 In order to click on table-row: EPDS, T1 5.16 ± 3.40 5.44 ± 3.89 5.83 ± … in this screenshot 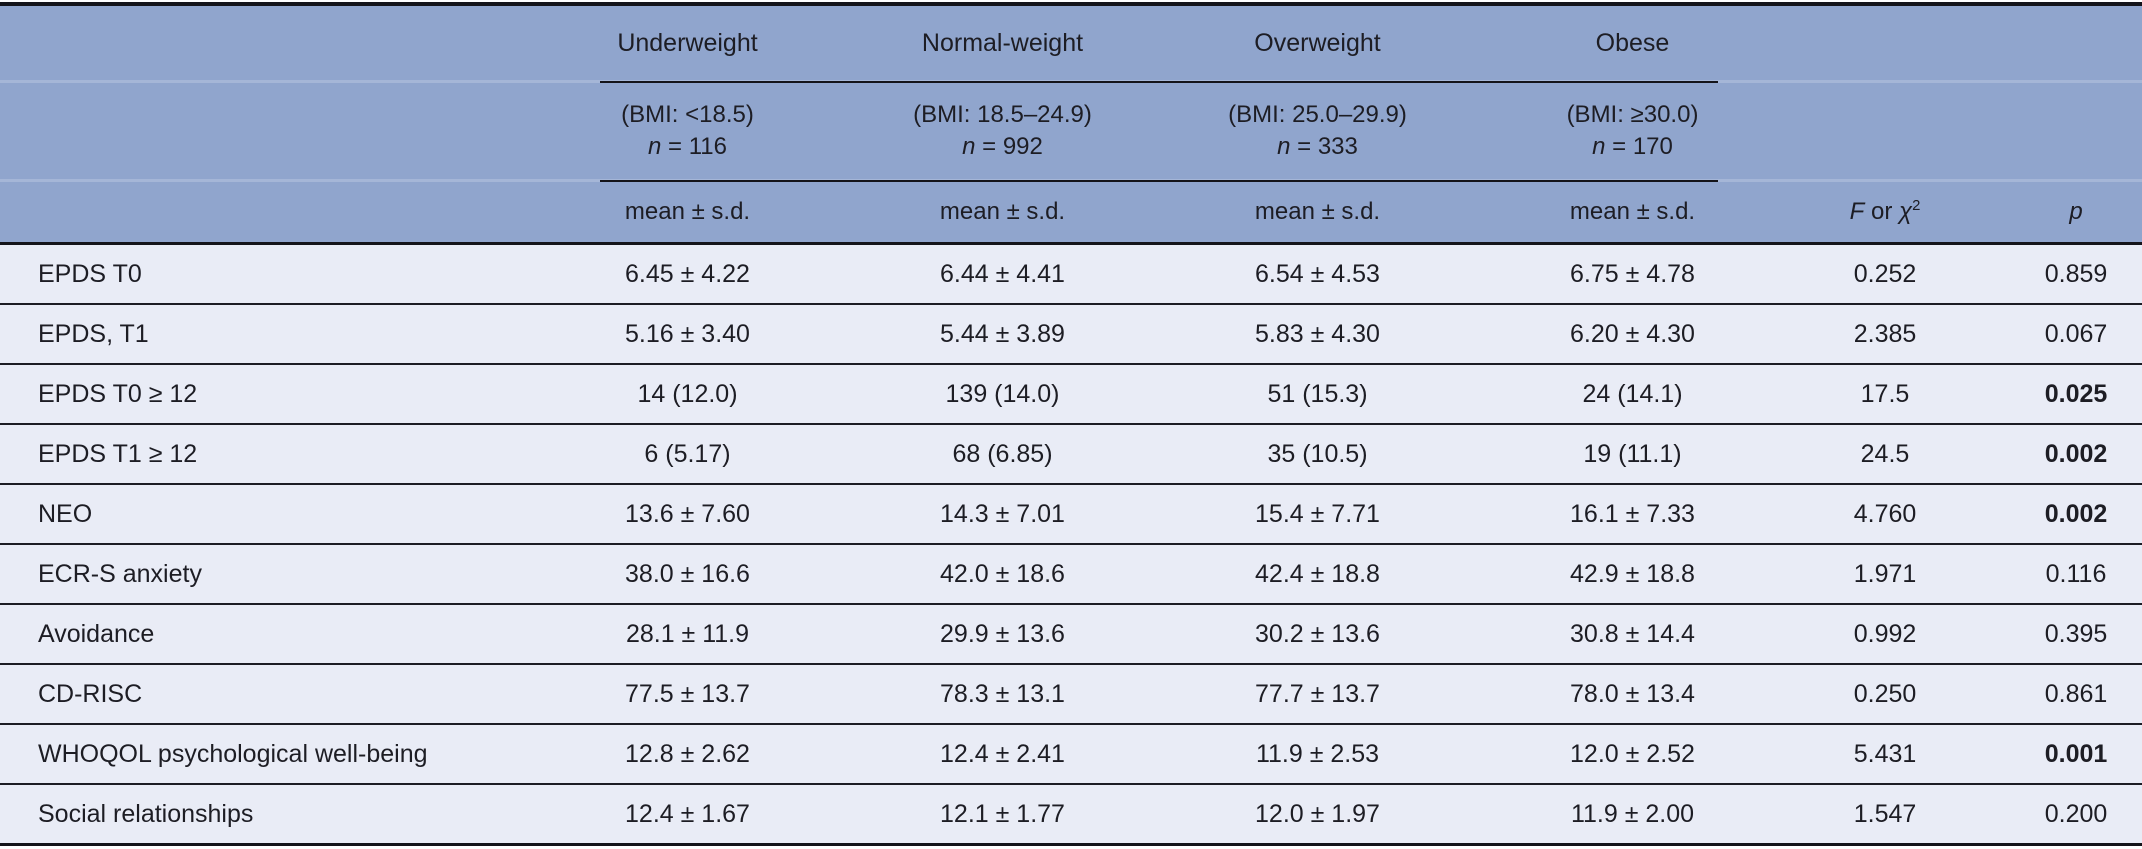, I will do `click(1071, 333)`.